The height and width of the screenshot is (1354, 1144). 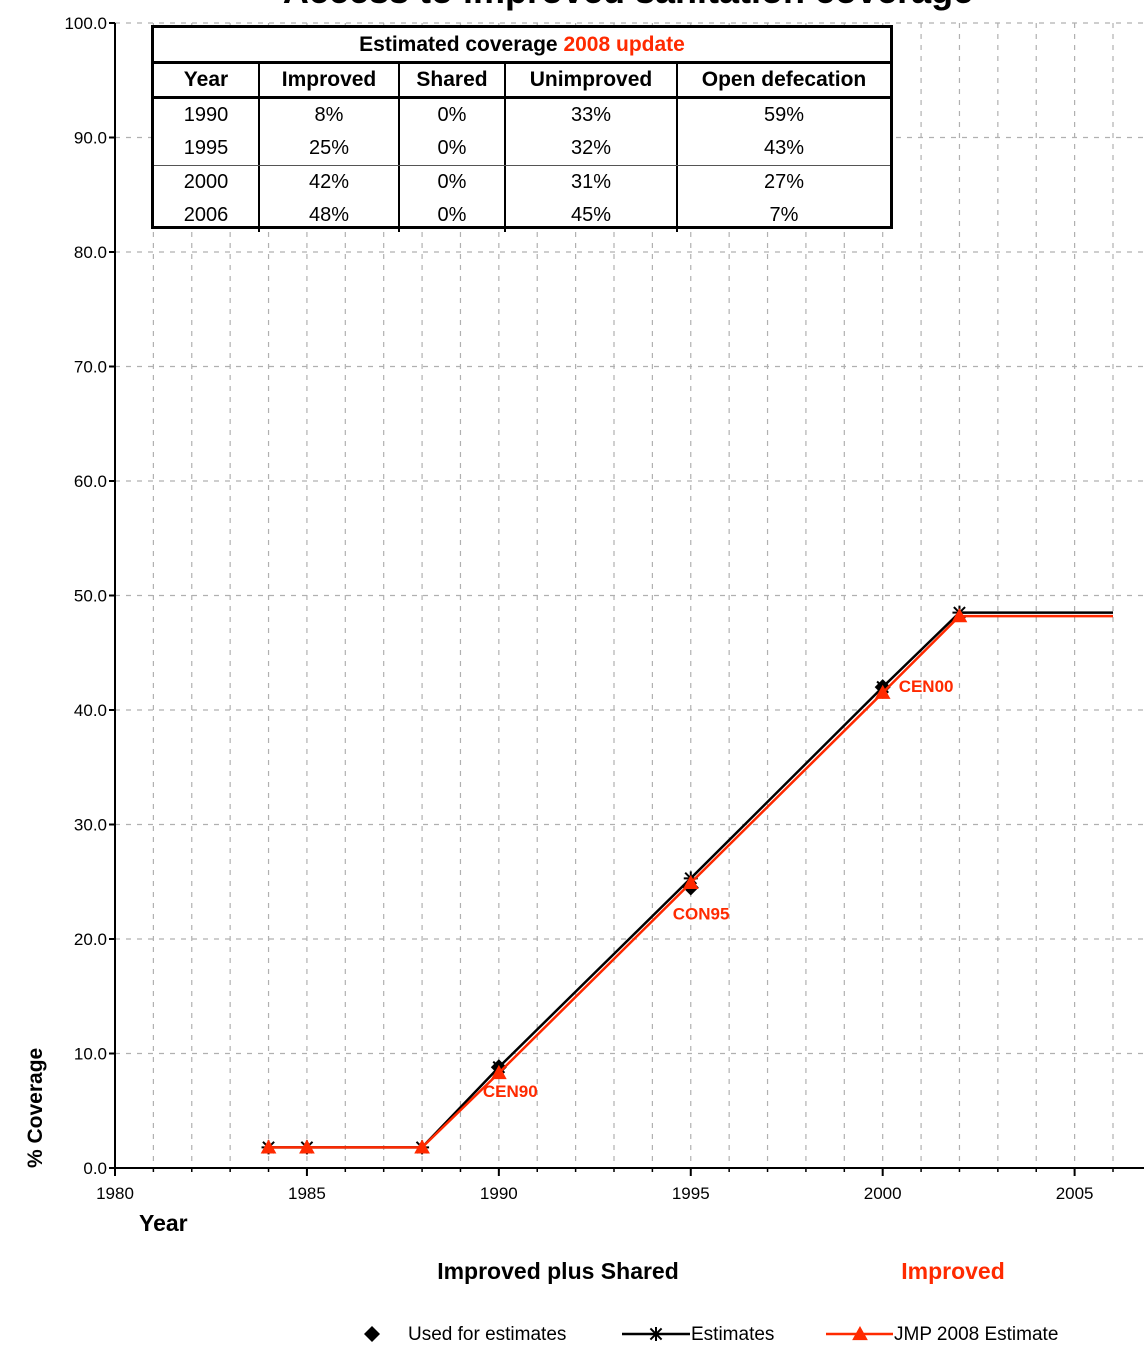 What do you see at coordinates (90, 367) in the screenshot?
I see `y-tick-label: 70.0` at bounding box center [90, 367].